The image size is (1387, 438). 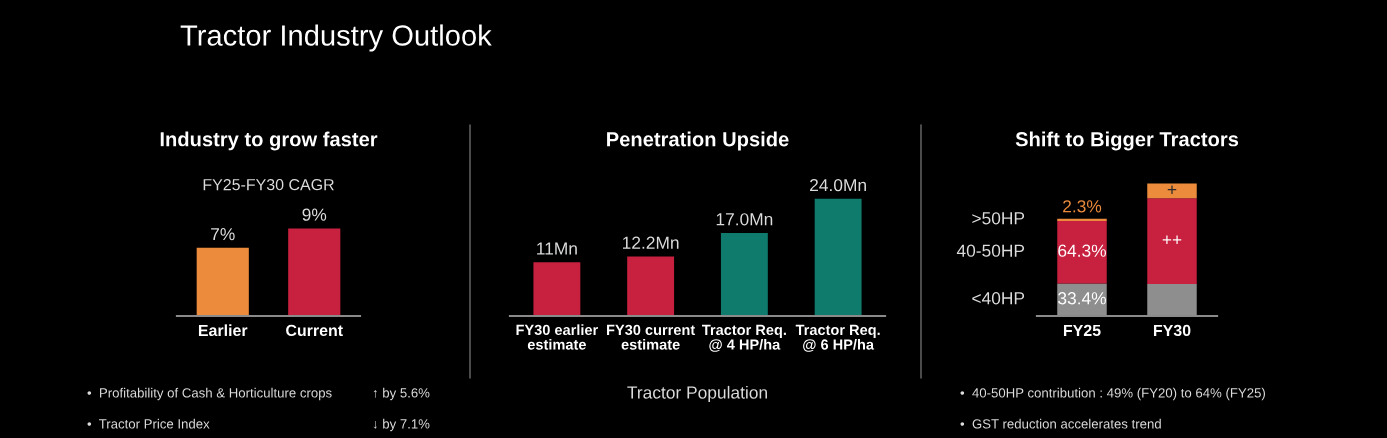 I want to click on data-label: 7%, so click(x=223, y=234).